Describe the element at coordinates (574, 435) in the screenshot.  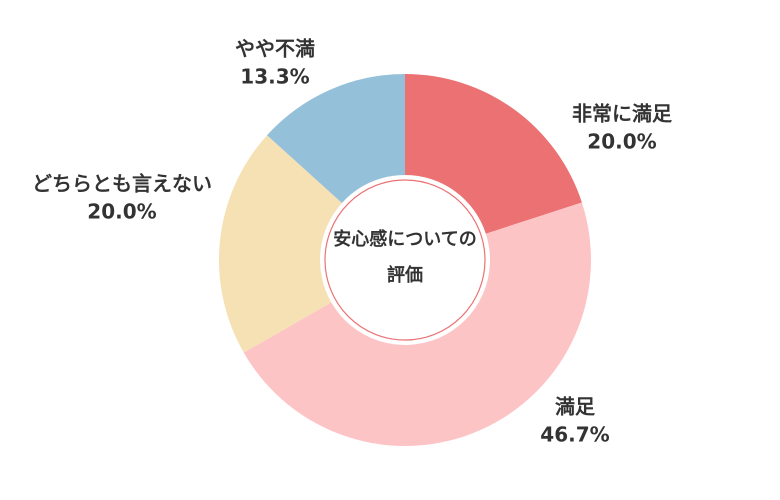
I see `value-label: 46.7%` at that location.